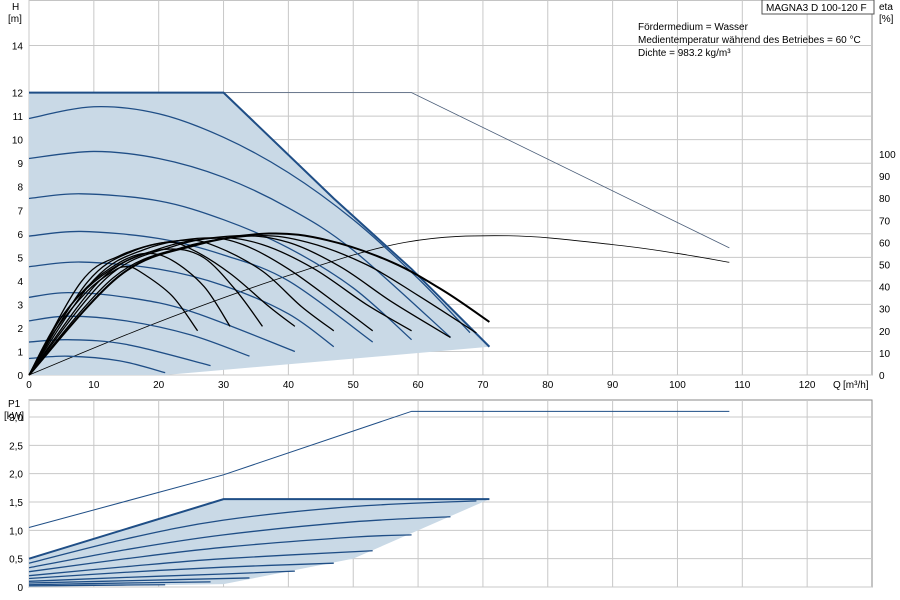 This screenshot has width=900, height=600. I want to click on head-tick-2: 2, so click(20, 329).